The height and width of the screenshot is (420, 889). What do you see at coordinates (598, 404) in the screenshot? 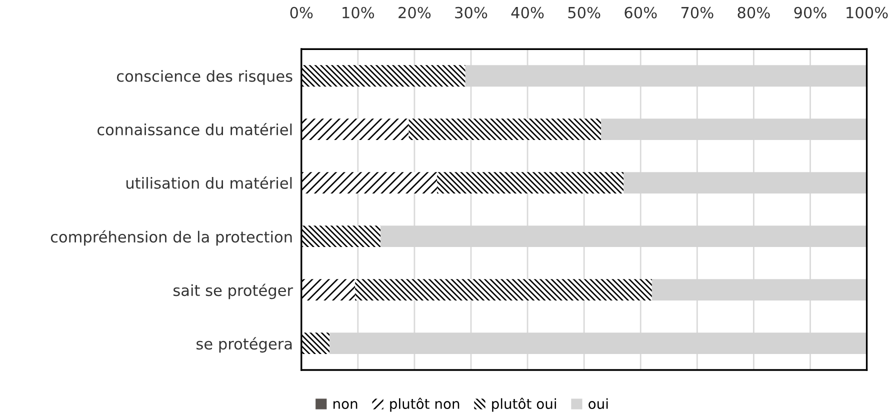
I see `legend-label: oui` at bounding box center [598, 404].